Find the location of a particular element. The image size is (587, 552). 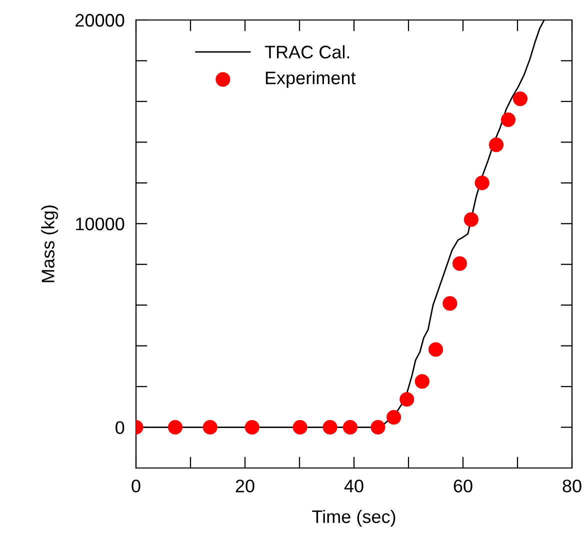

y-tick-label: 0 is located at coordinates (120, 427).